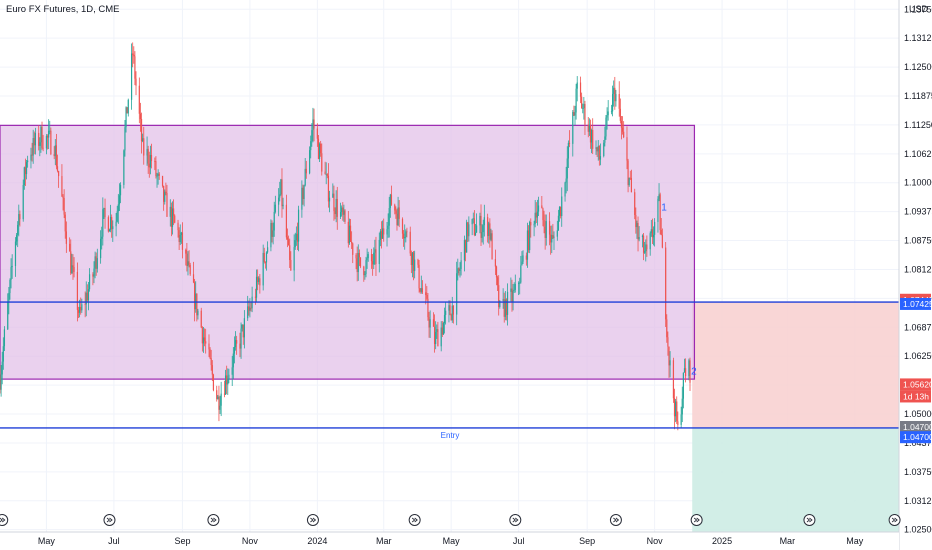  Describe the element at coordinates (450, 520) in the screenshot. I see `event-icons` at that location.